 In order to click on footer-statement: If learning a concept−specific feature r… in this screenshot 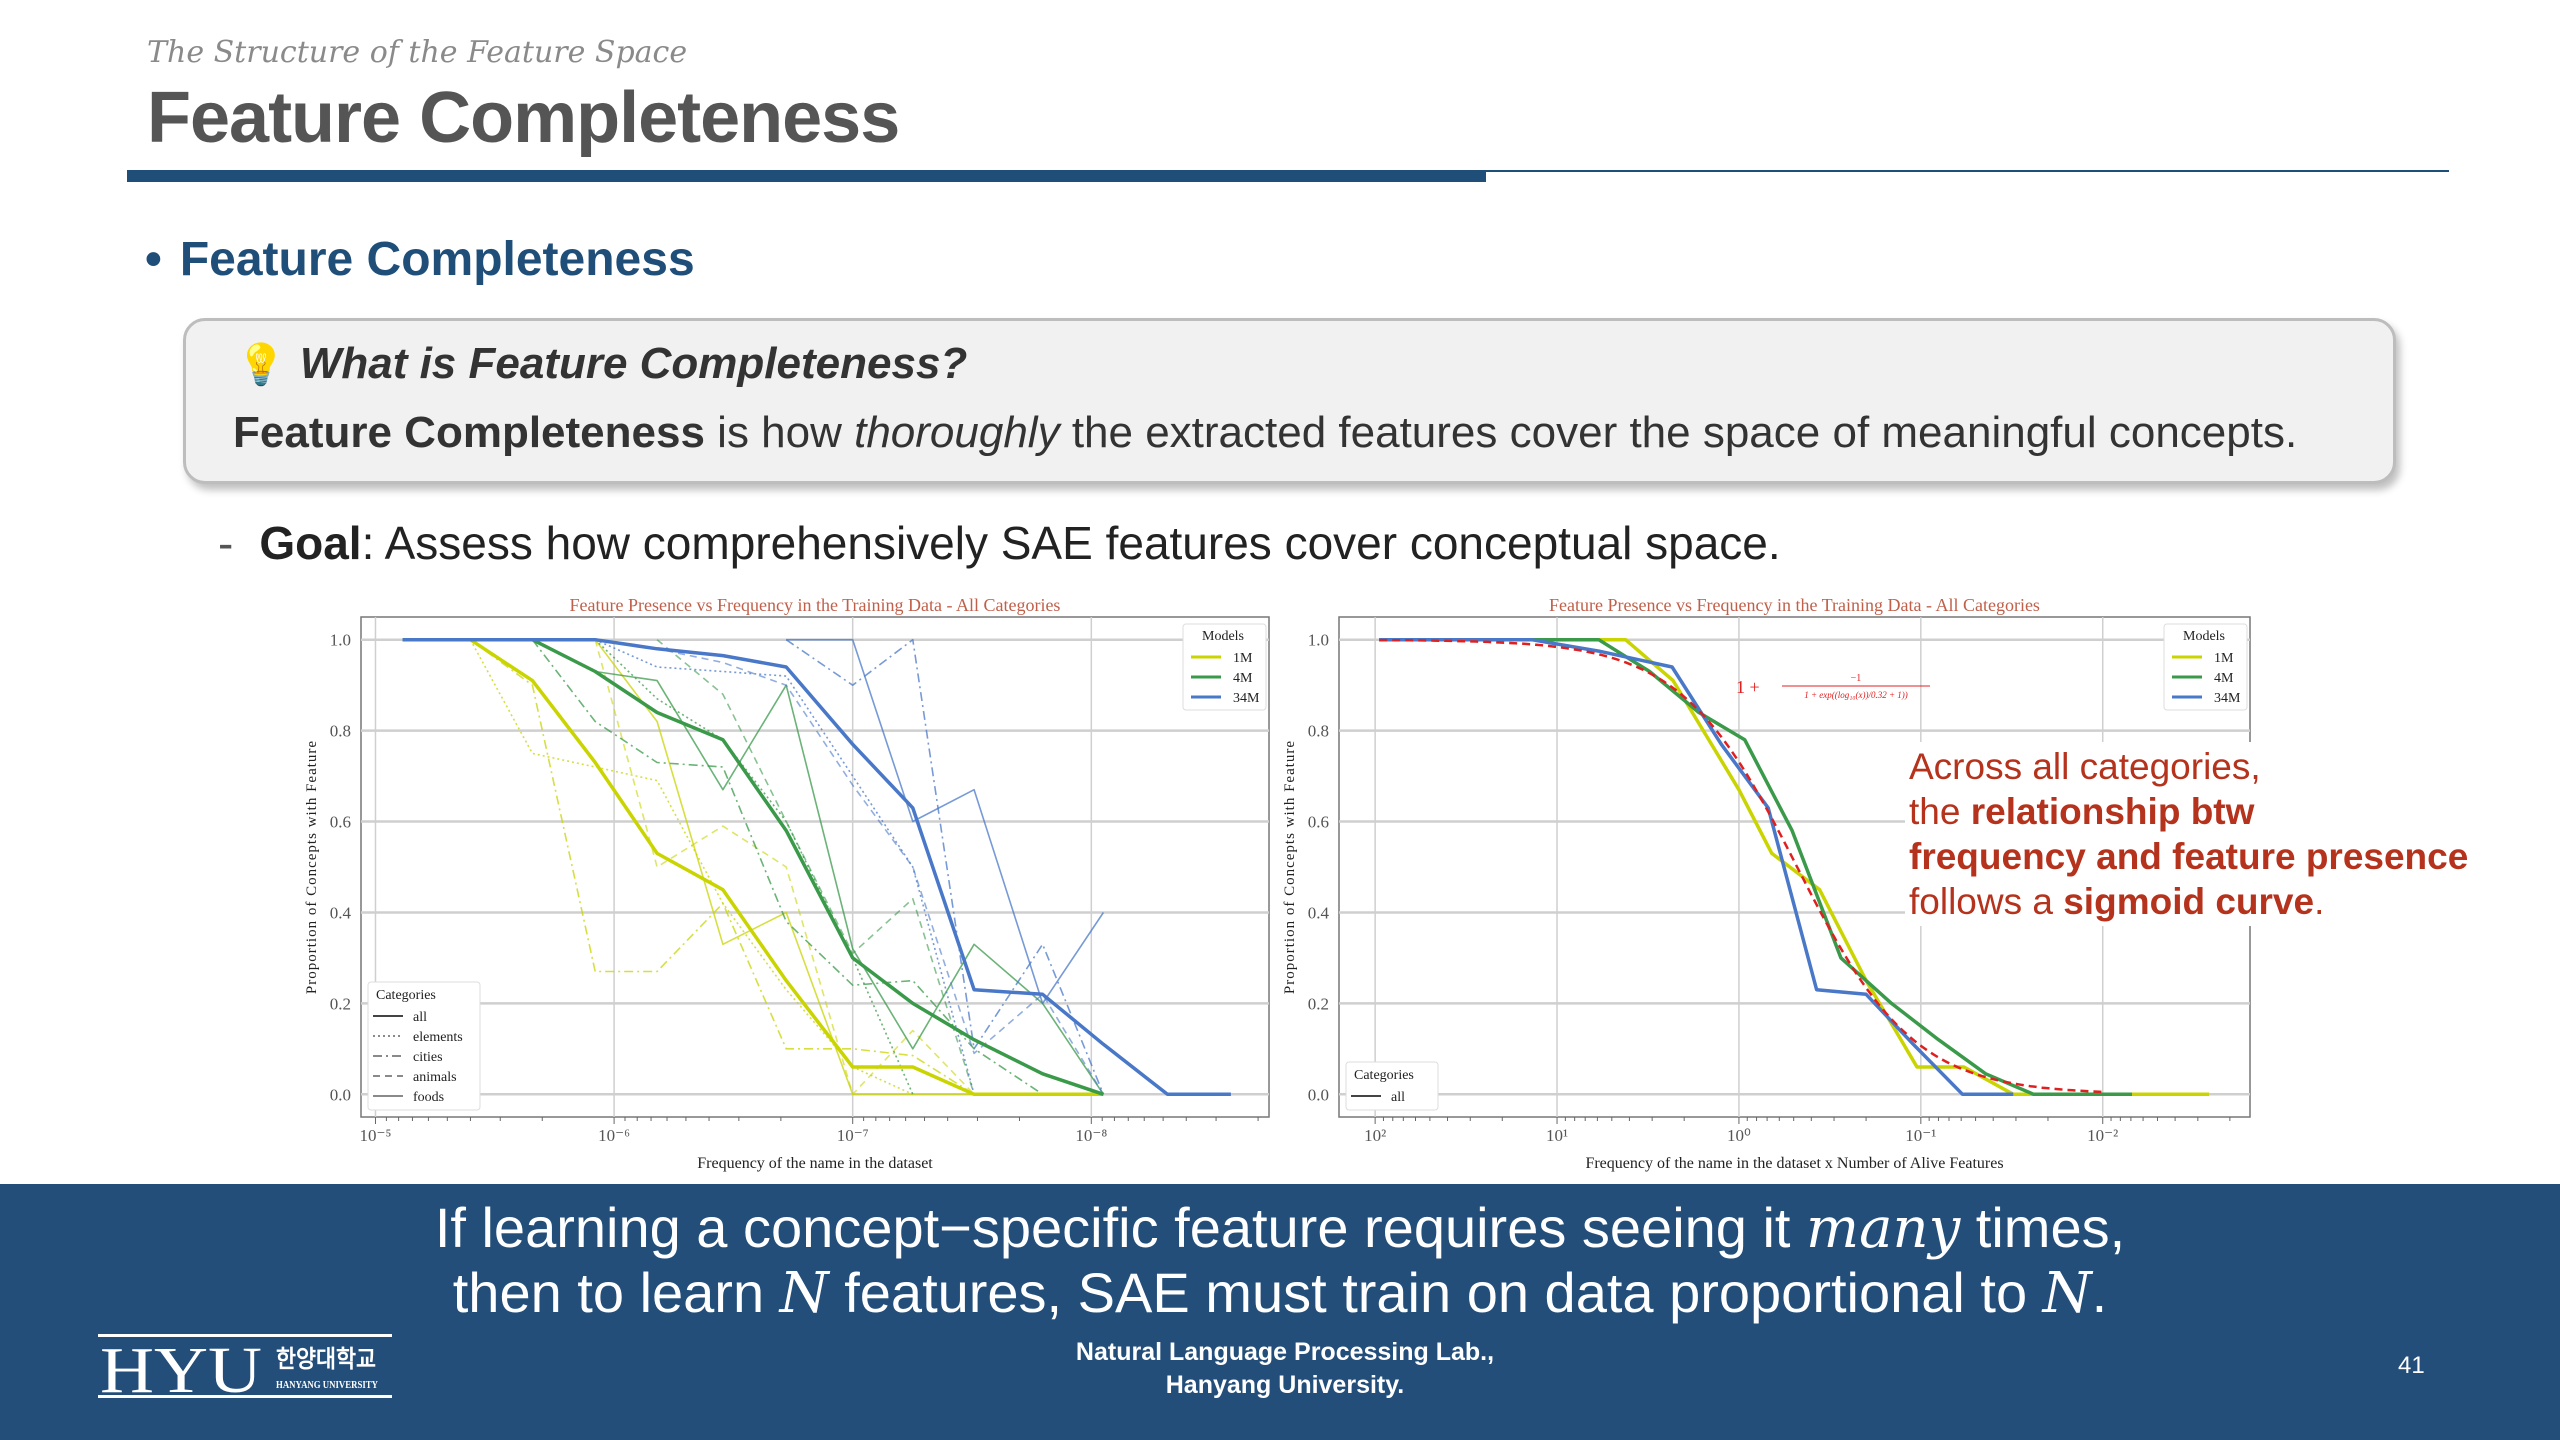, I will do `click(1280, 1261)`.